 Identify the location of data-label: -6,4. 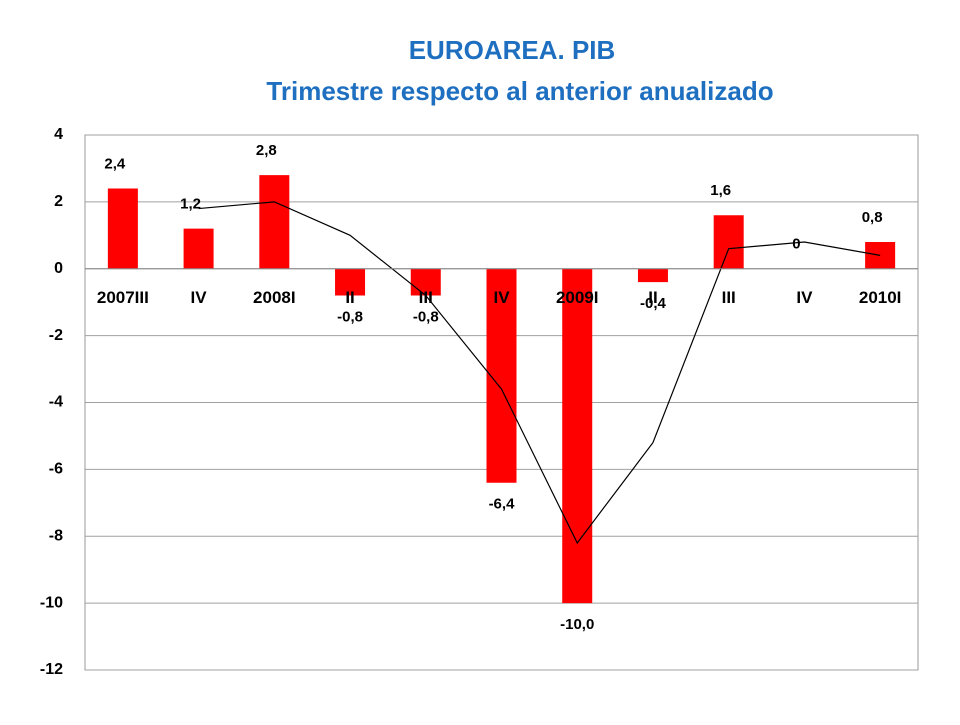
(502, 504).